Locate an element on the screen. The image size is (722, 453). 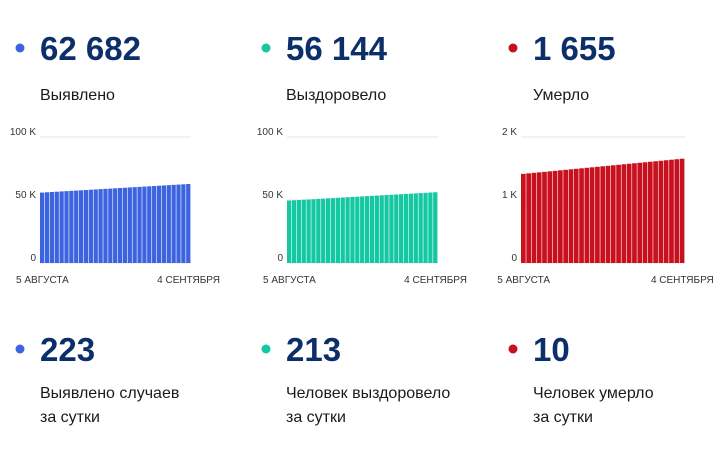
y-tick-label: 1 K is located at coordinates (509, 195).